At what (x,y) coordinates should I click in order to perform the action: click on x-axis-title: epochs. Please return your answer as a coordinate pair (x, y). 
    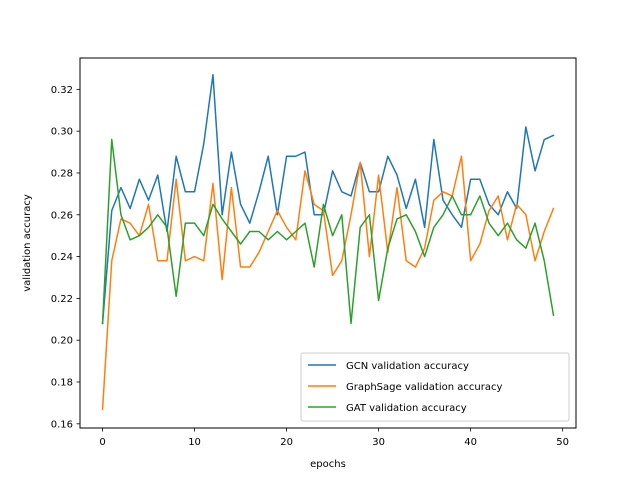
    Looking at the image, I should click on (328, 464).